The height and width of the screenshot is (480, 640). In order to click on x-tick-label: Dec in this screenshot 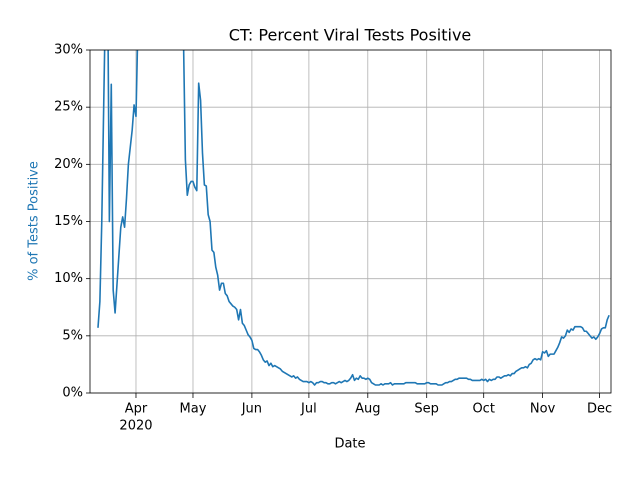, I will do `click(599, 409)`.